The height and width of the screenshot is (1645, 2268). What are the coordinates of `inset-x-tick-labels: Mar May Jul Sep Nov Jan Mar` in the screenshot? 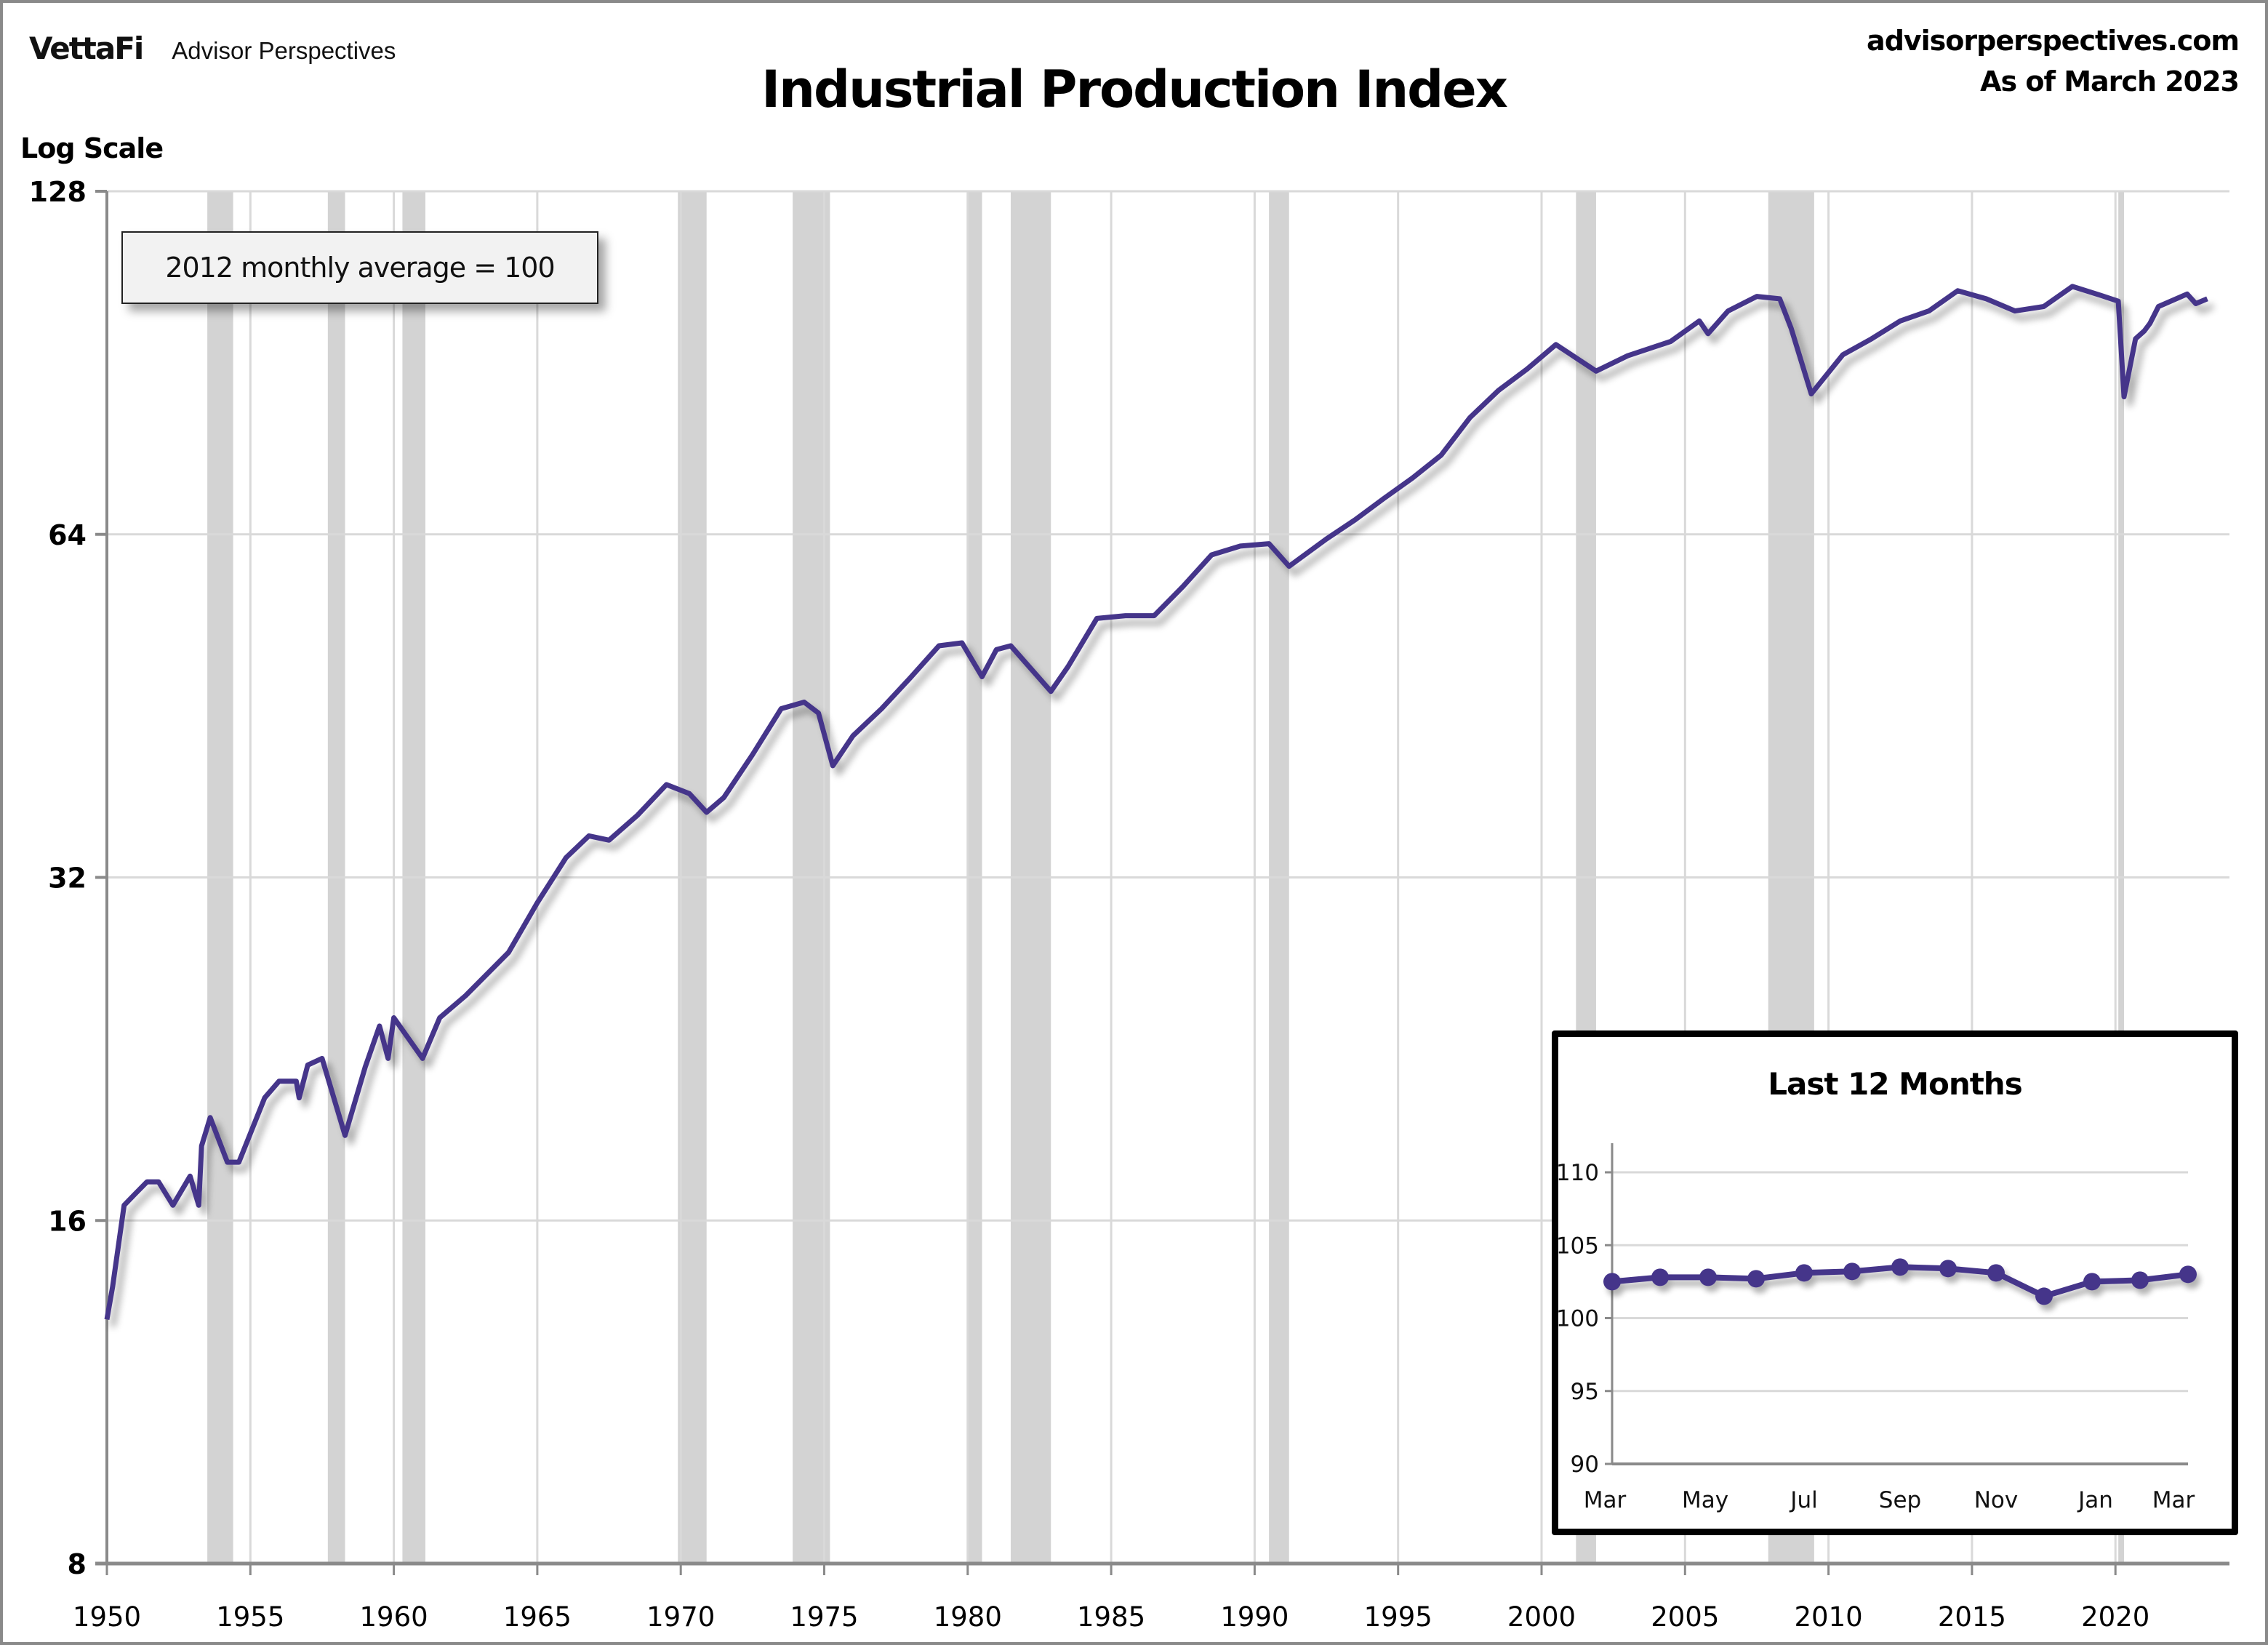 It's located at (1889, 1500).